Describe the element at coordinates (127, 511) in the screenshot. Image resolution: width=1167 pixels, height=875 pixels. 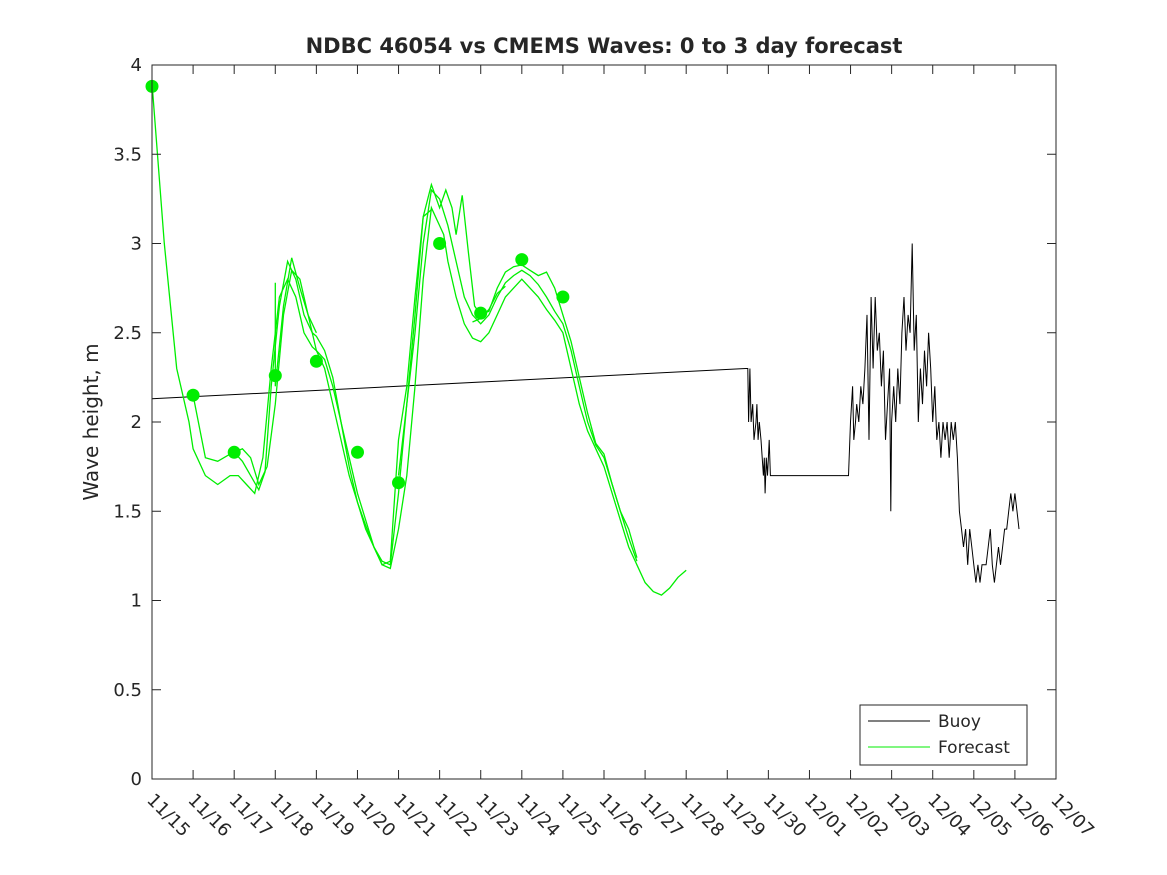
I see `y-tick-label: 1.5` at that location.